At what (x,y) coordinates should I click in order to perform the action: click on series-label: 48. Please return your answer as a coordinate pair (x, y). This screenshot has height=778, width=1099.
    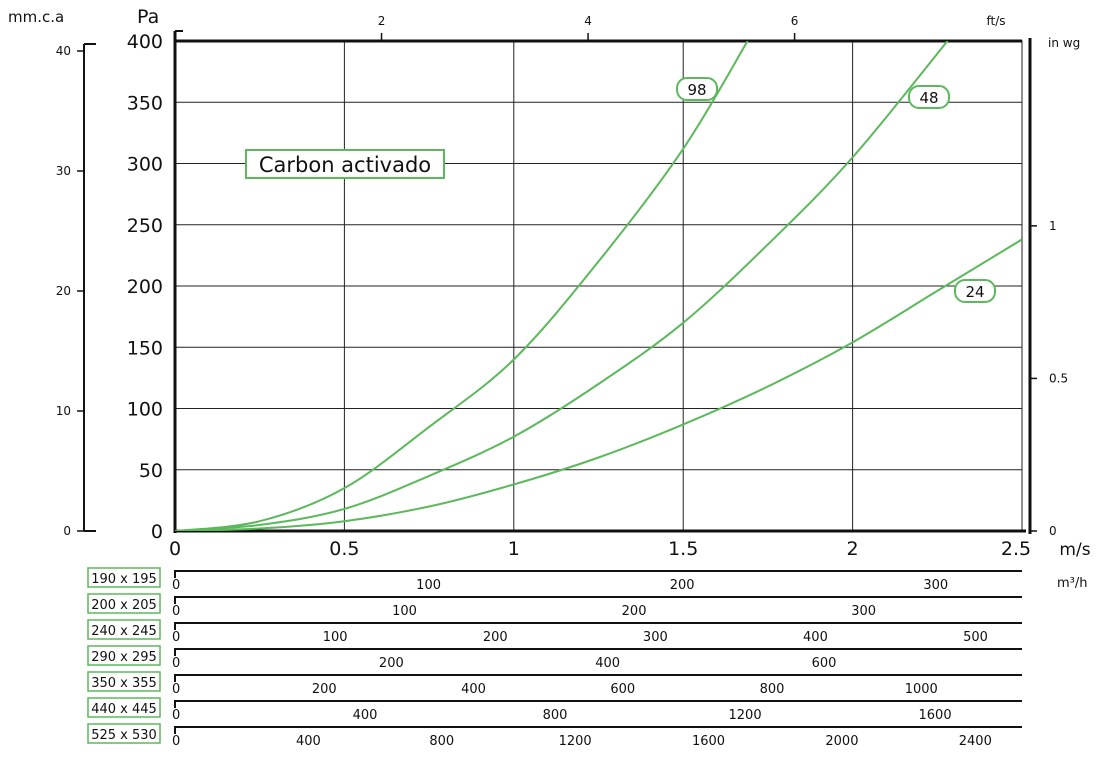
    Looking at the image, I should click on (928, 98).